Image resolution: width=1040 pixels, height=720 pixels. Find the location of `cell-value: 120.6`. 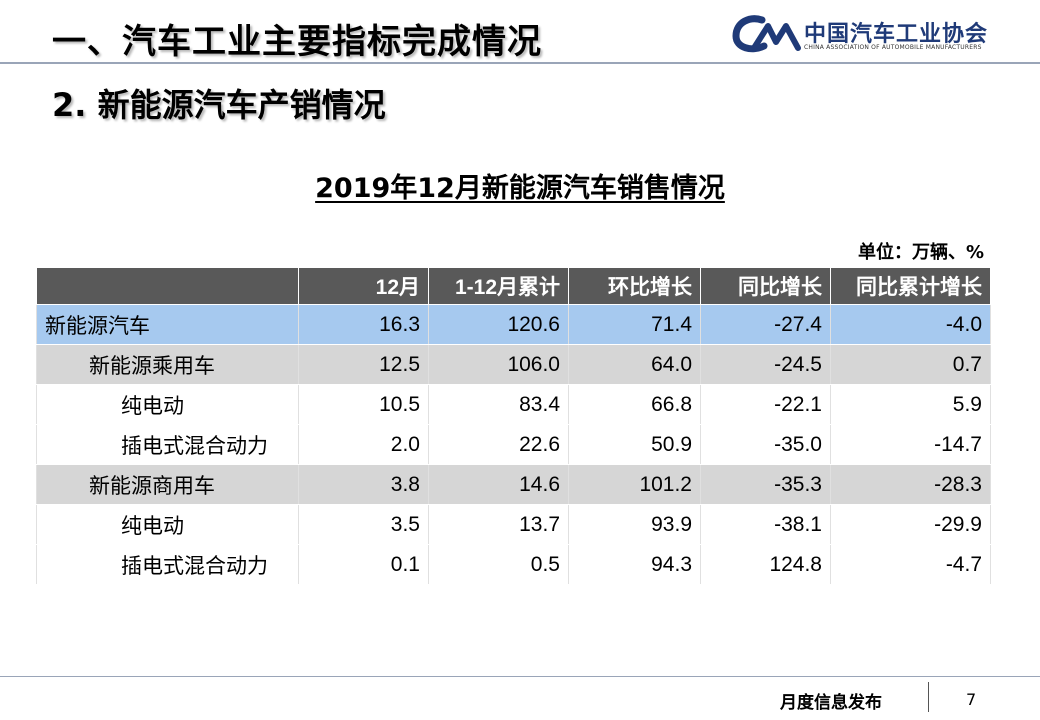

cell-value: 120.6 is located at coordinates (498, 324).